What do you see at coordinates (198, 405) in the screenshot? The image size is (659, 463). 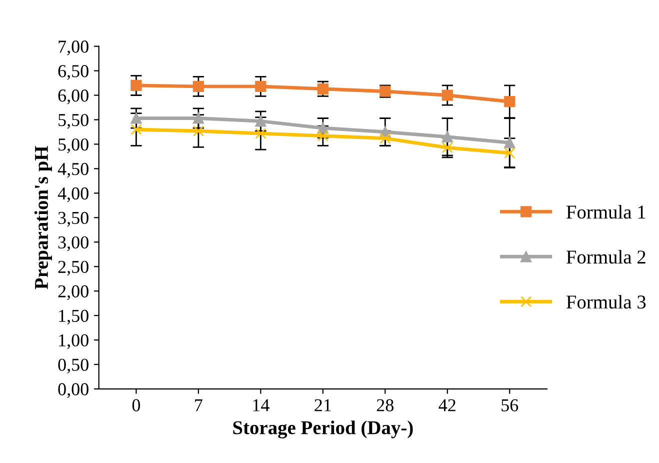 I see `x-tick-label: 7` at bounding box center [198, 405].